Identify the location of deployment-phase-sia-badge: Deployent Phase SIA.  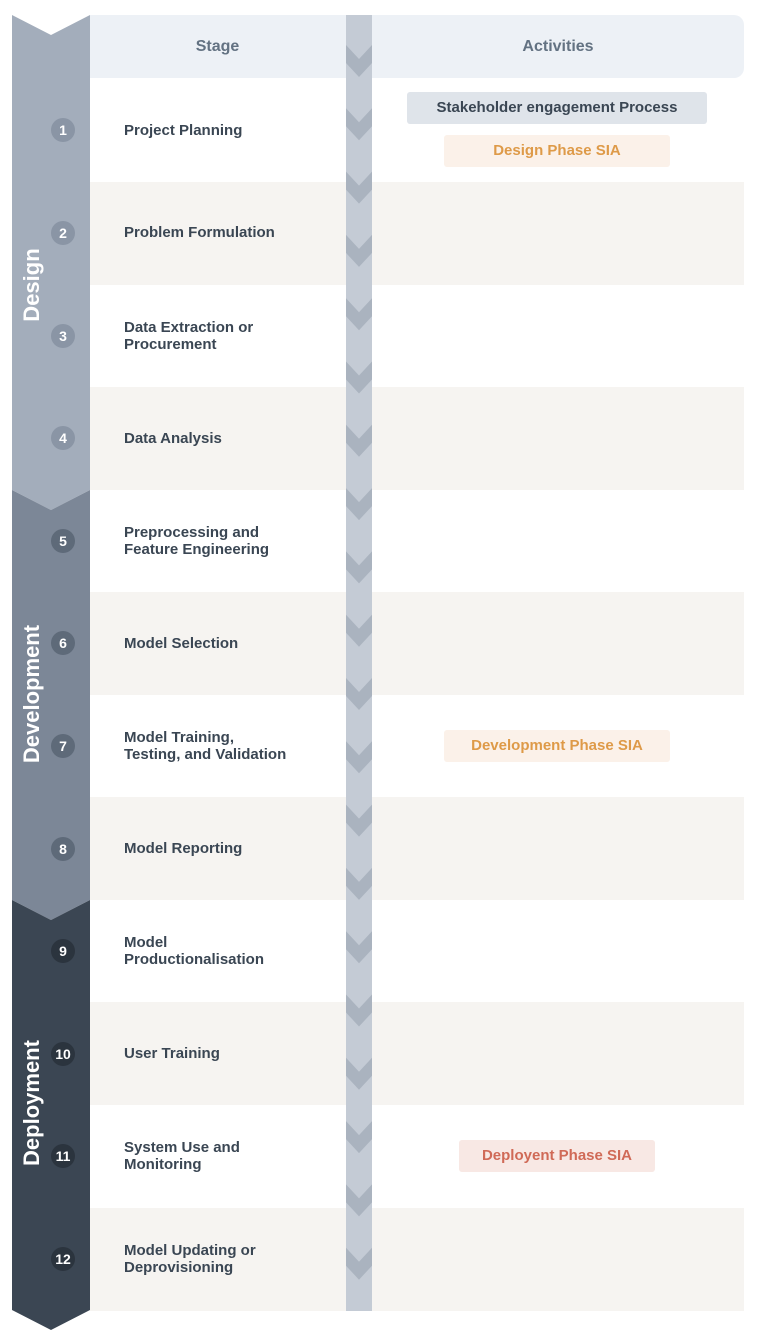
(557, 1156).